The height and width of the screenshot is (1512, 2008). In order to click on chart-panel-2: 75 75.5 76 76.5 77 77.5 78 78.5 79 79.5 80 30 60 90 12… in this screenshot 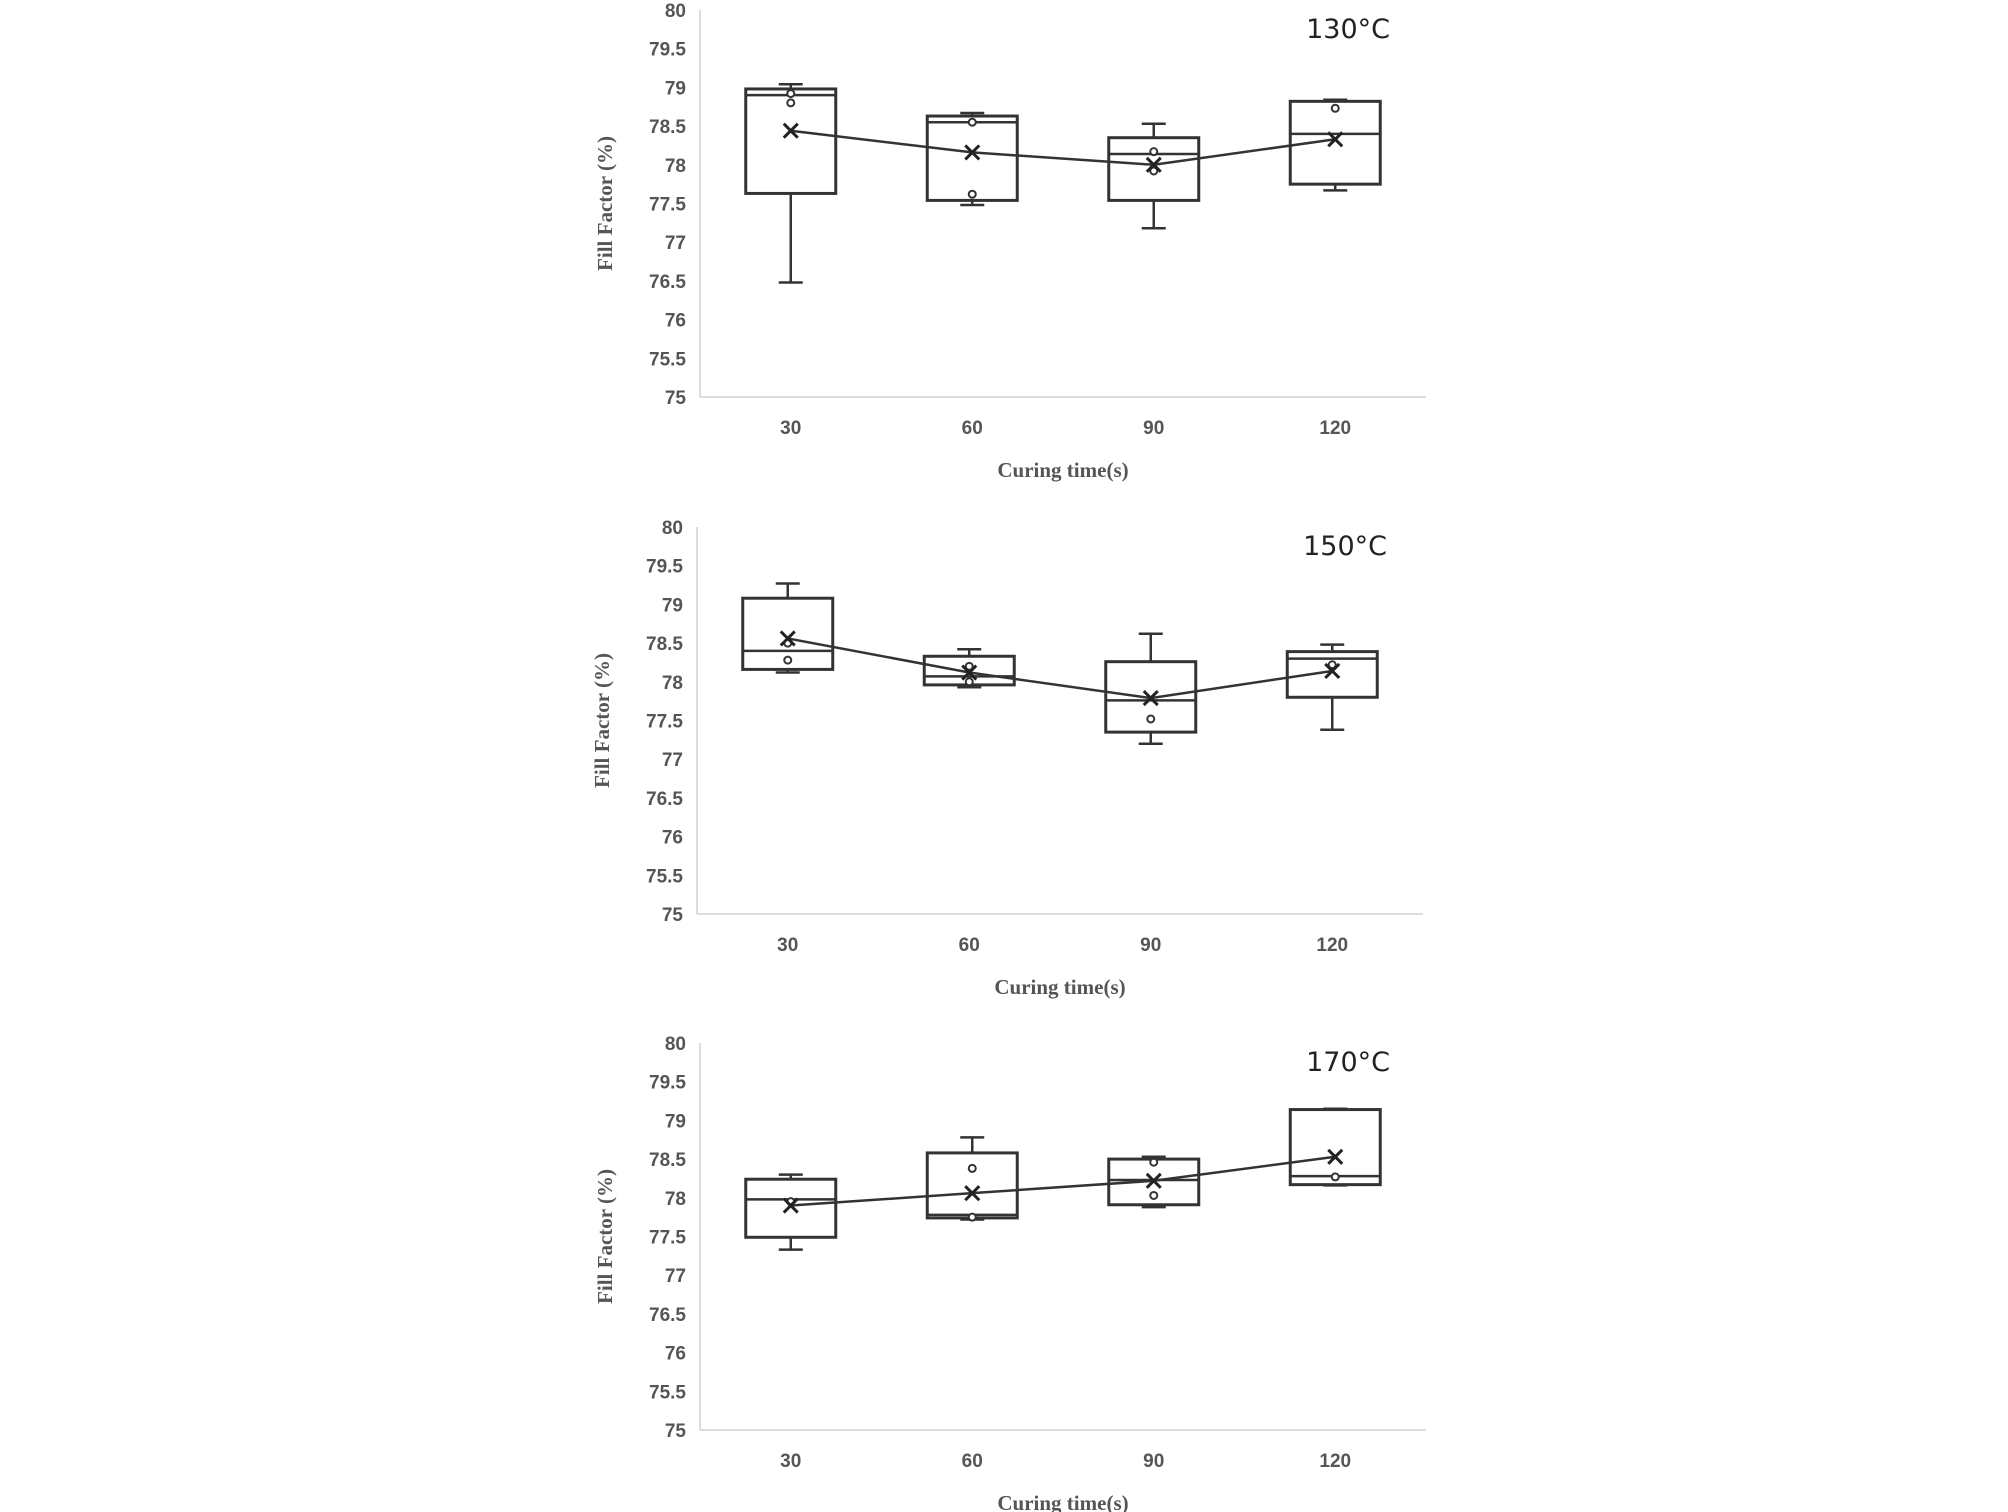, I will do `click(1006, 758)`.